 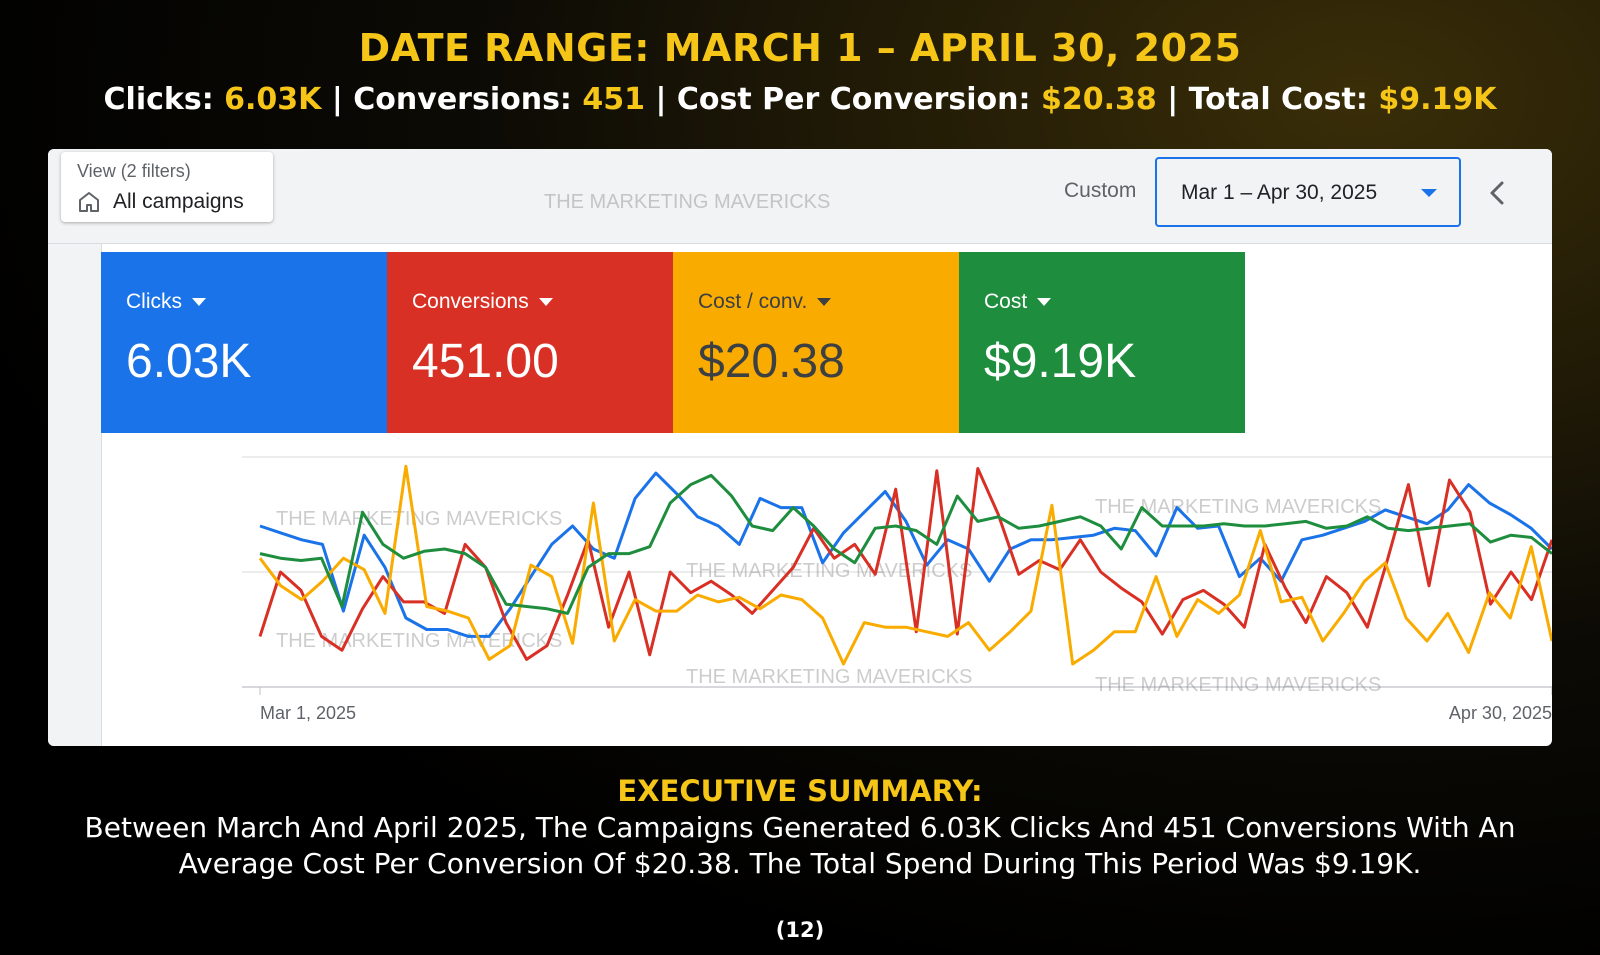 What do you see at coordinates (134, 171) in the screenshot?
I see `view-filter-label: View (2 filters)` at bounding box center [134, 171].